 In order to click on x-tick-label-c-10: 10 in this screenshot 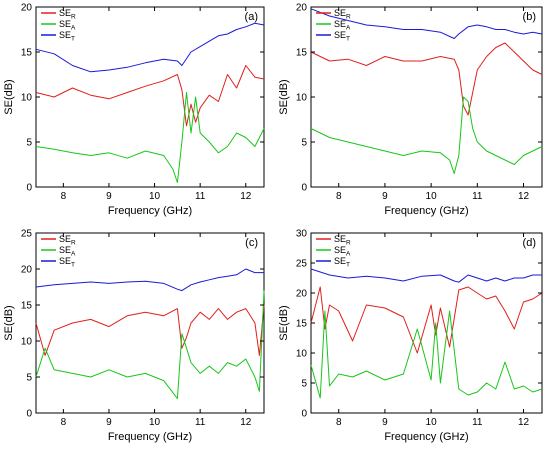, I will do `click(155, 422)`.